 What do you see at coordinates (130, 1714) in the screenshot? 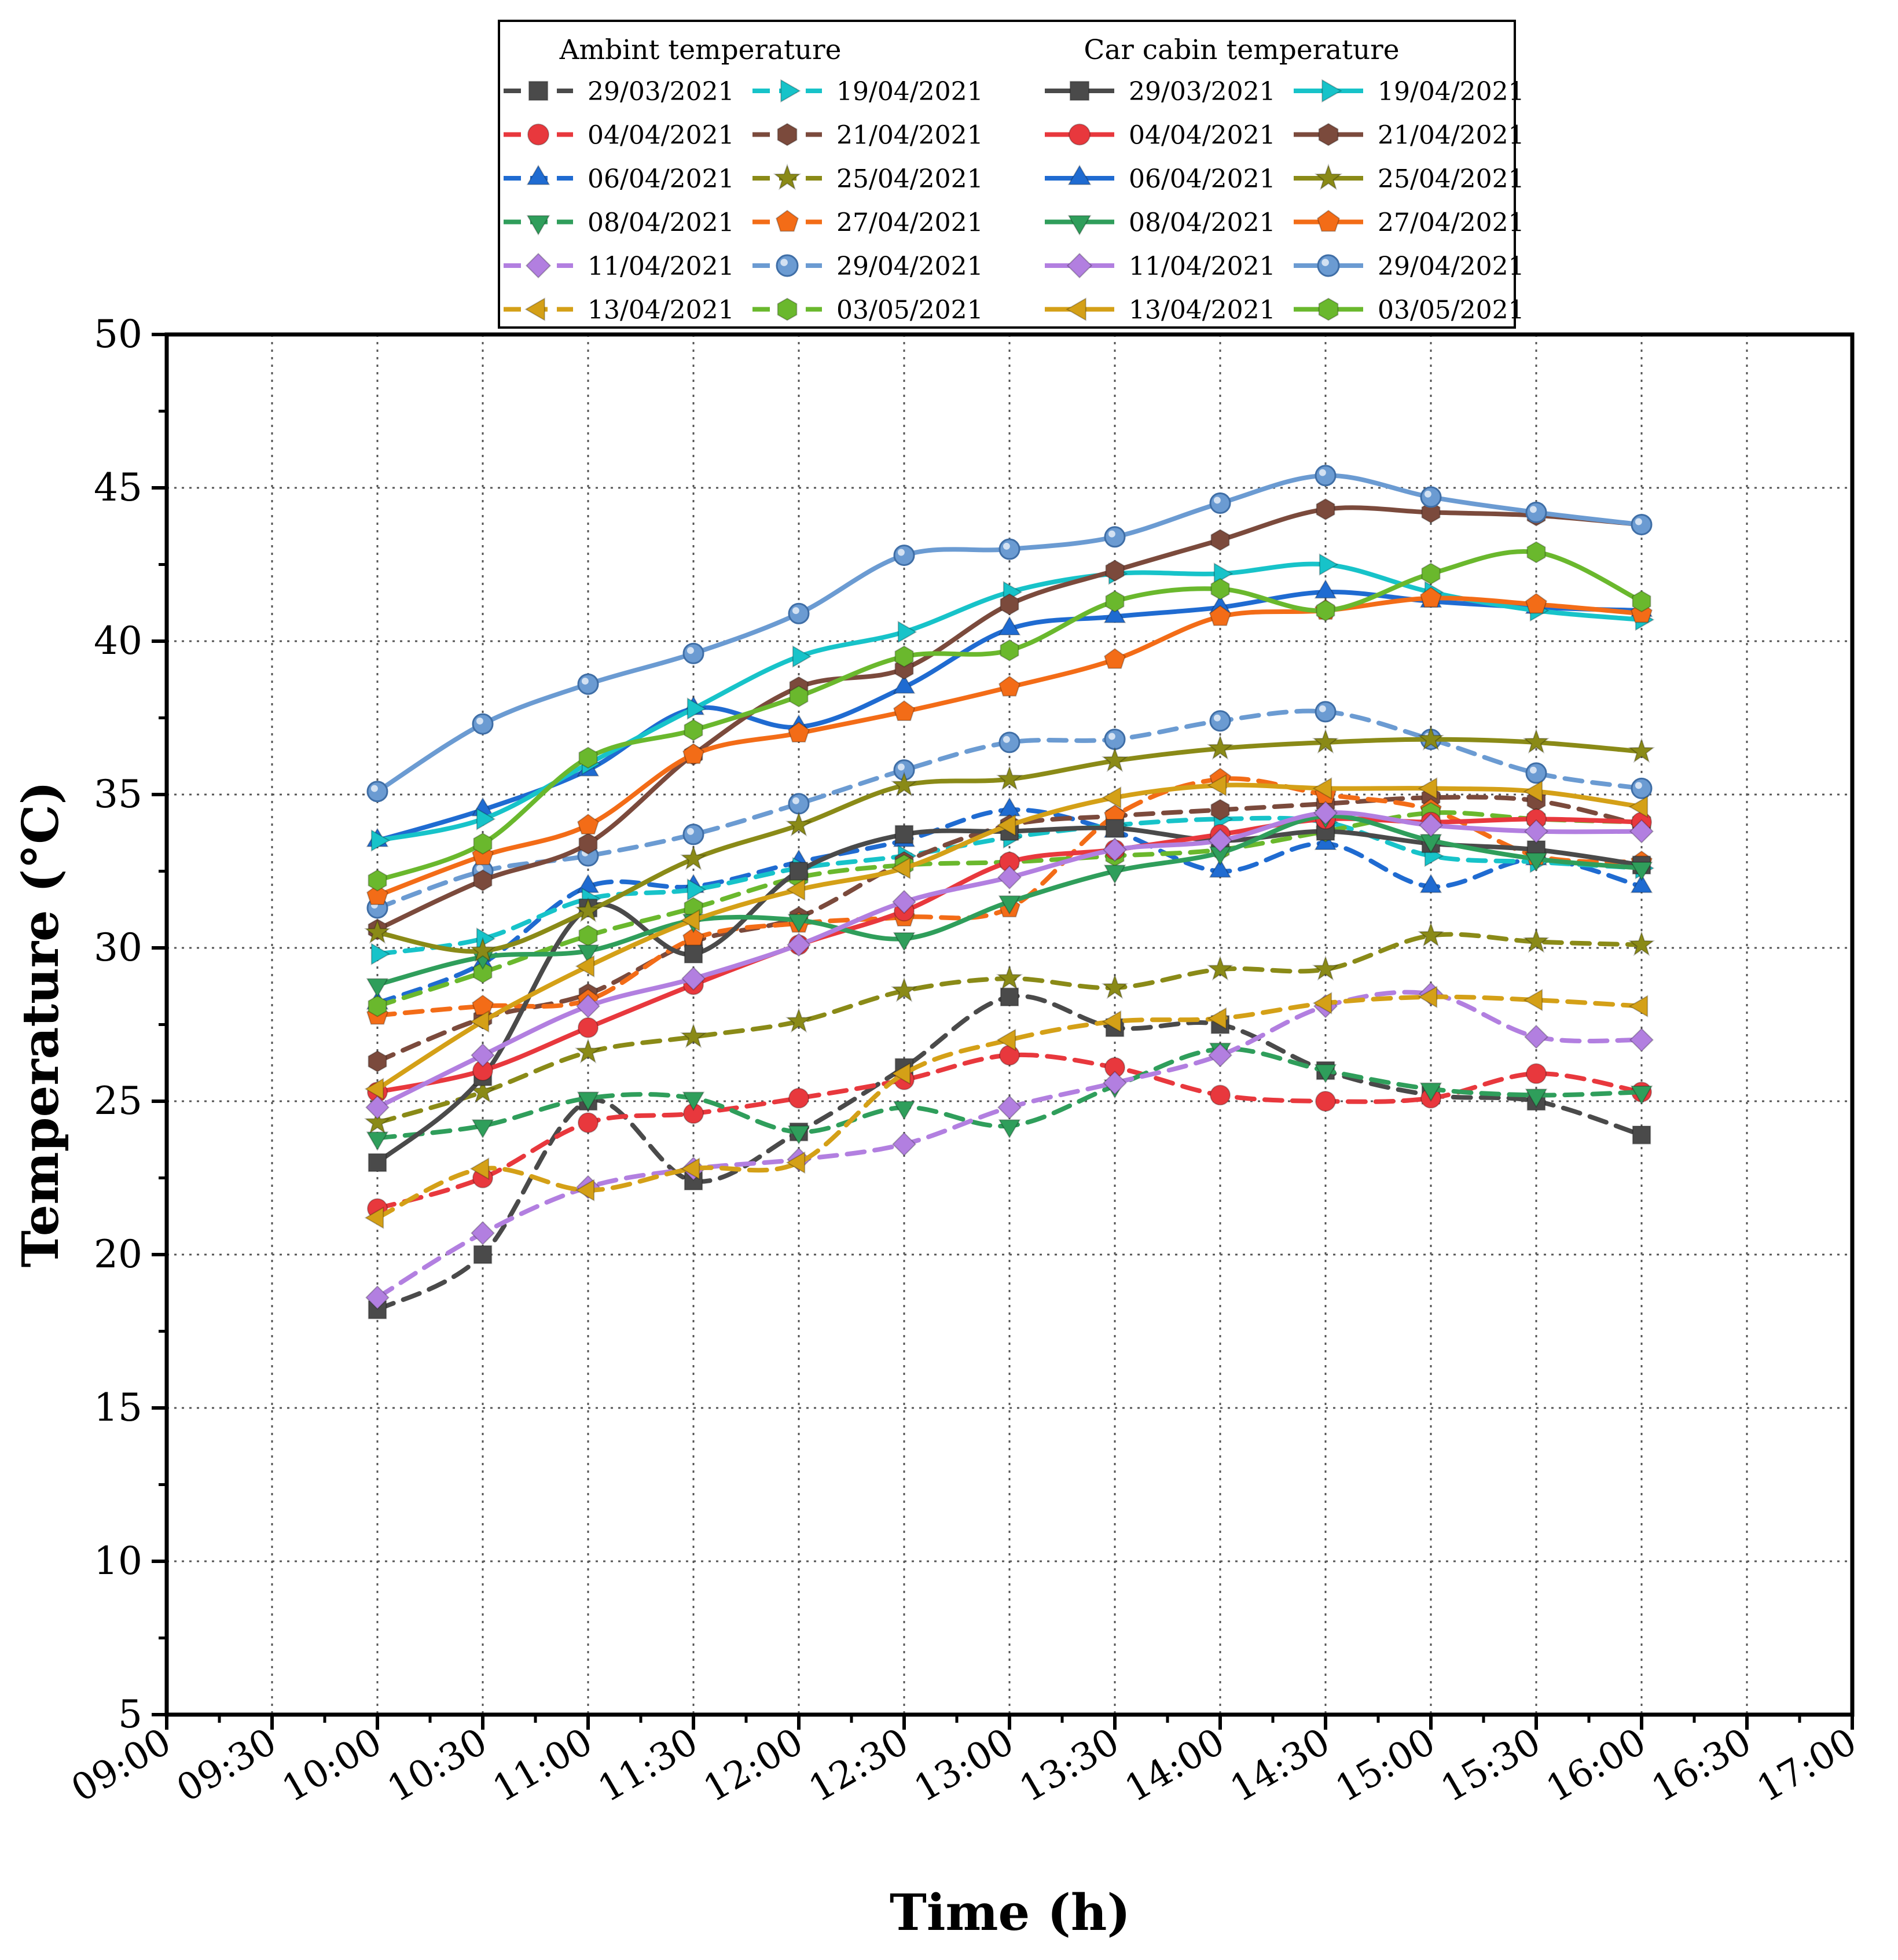
I see `y-tick-label: 5` at bounding box center [130, 1714].